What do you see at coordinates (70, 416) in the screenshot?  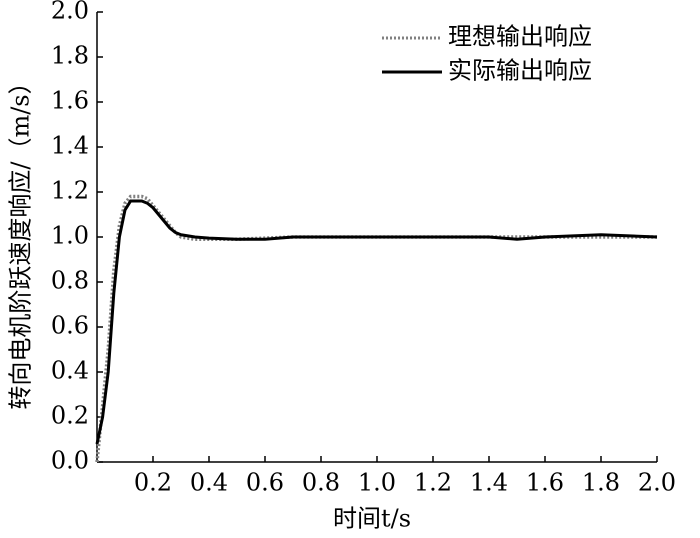 I see `y-tick-label: 0.2` at bounding box center [70, 416].